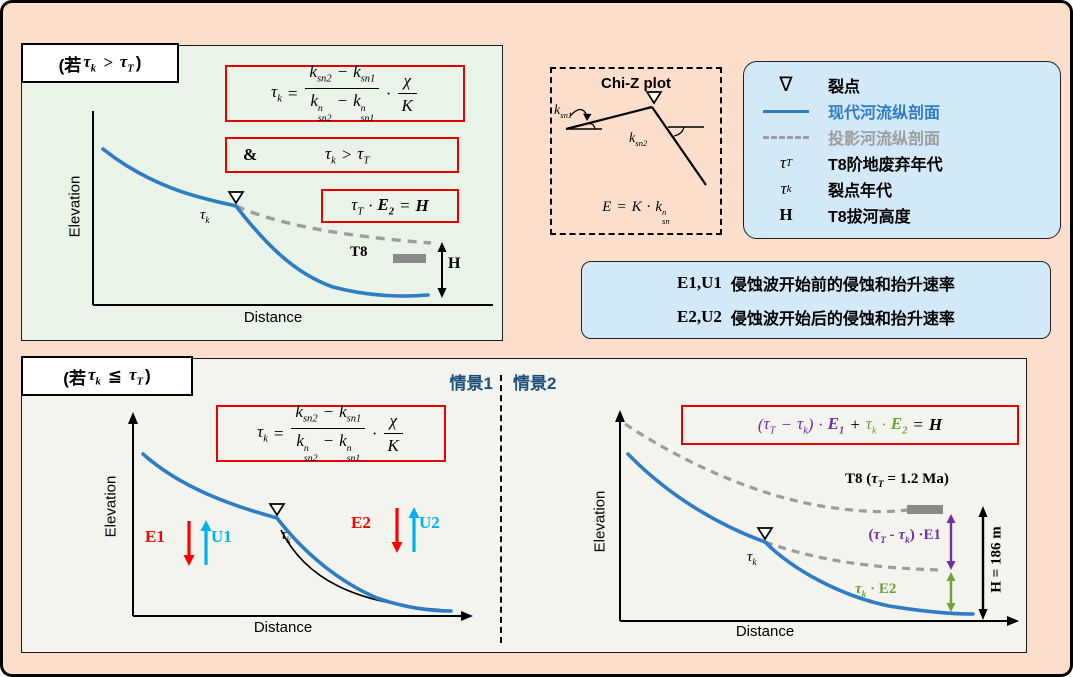  Describe the element at coordinates (155, 536) in the screenshot. I see `s1-e1-label: E1` at that location.